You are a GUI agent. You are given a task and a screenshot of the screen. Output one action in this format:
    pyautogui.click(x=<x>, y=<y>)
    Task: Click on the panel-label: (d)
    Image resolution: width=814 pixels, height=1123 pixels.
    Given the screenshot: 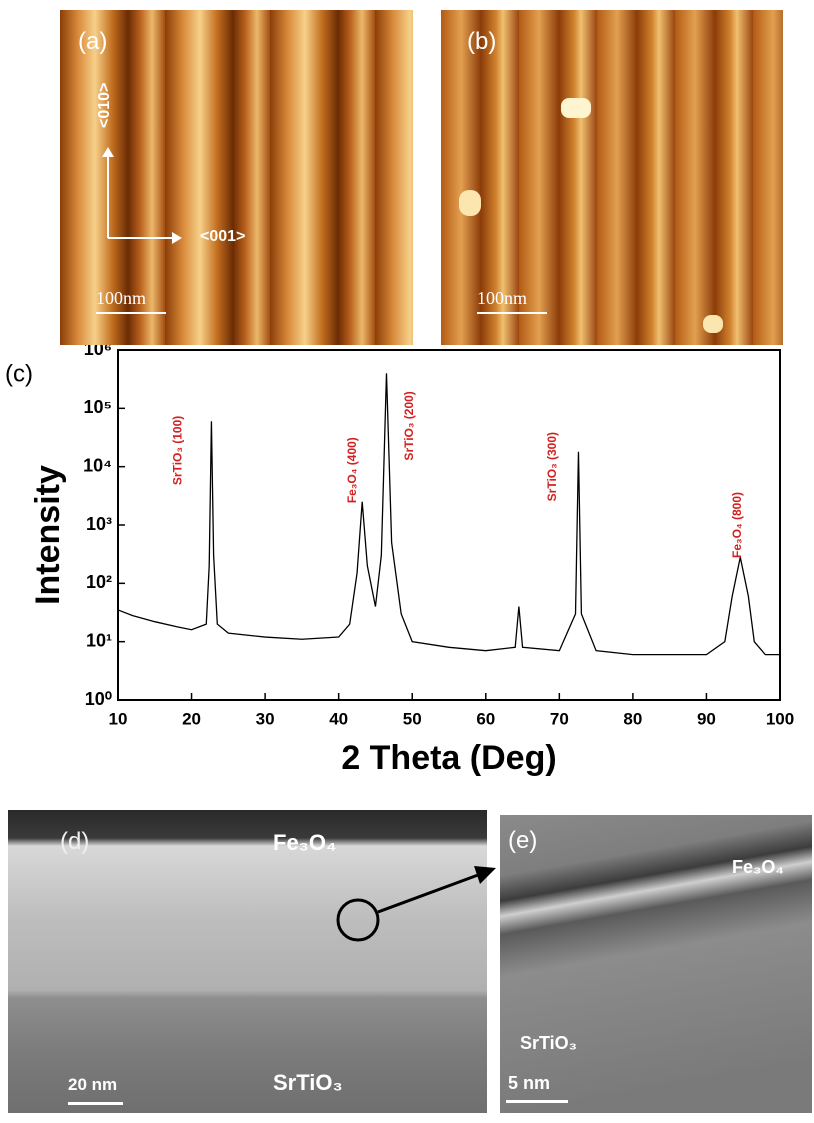 What is the action you would take?
    pyautogui.click(x=75, y=841)
    